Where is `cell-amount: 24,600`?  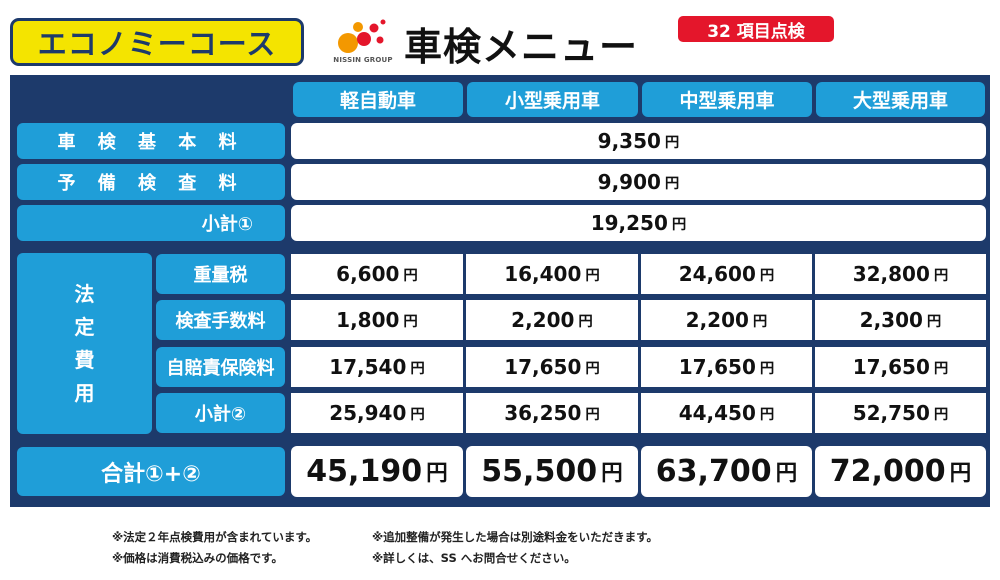 cell-amount: 24,600 is located at coordinates (717, 274).